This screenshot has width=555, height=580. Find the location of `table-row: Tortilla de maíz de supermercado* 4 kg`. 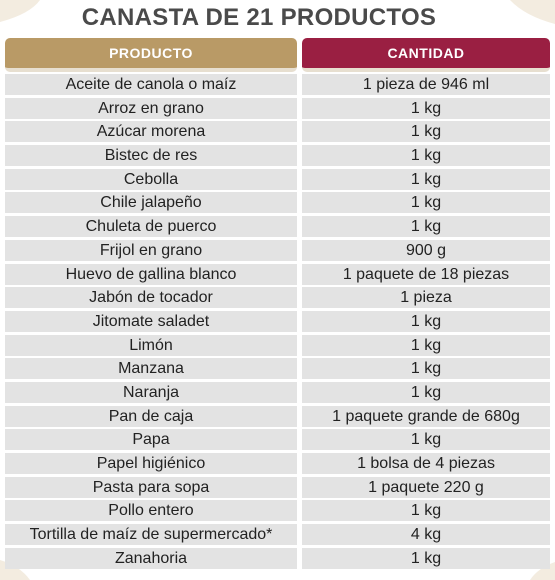

table-row: Tortilla de maíz de supermercado* 4 kg is located at coordinates (277, 535).